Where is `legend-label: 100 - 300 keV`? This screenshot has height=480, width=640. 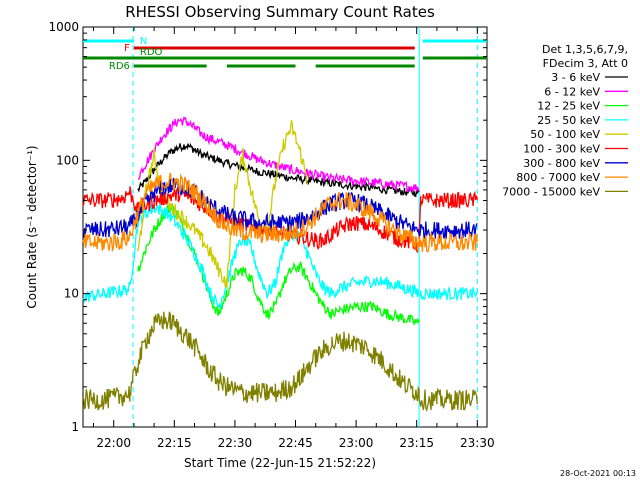
legend-label: 100 - 300 keV is located at coordinates (561, 149).